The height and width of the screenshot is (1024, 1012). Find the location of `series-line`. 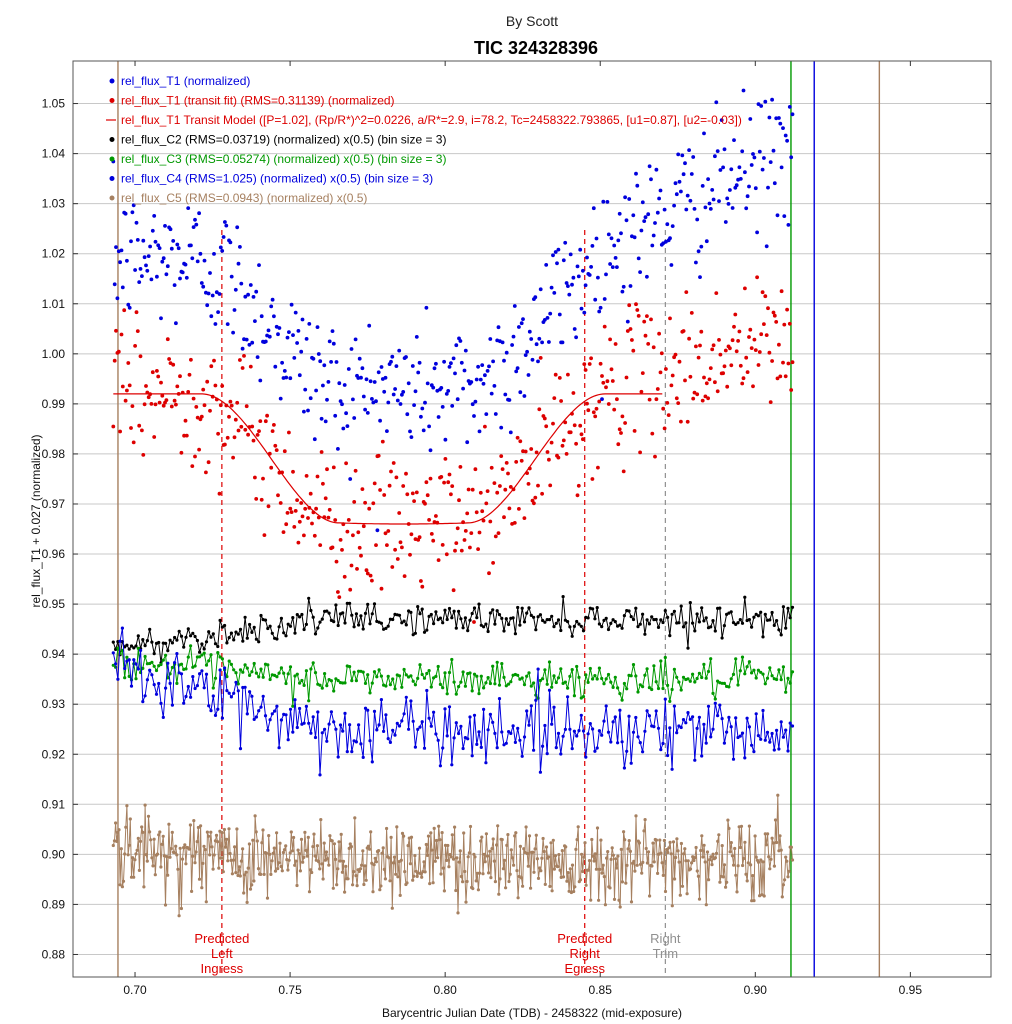

series-line is located at coordinates (388, 459).